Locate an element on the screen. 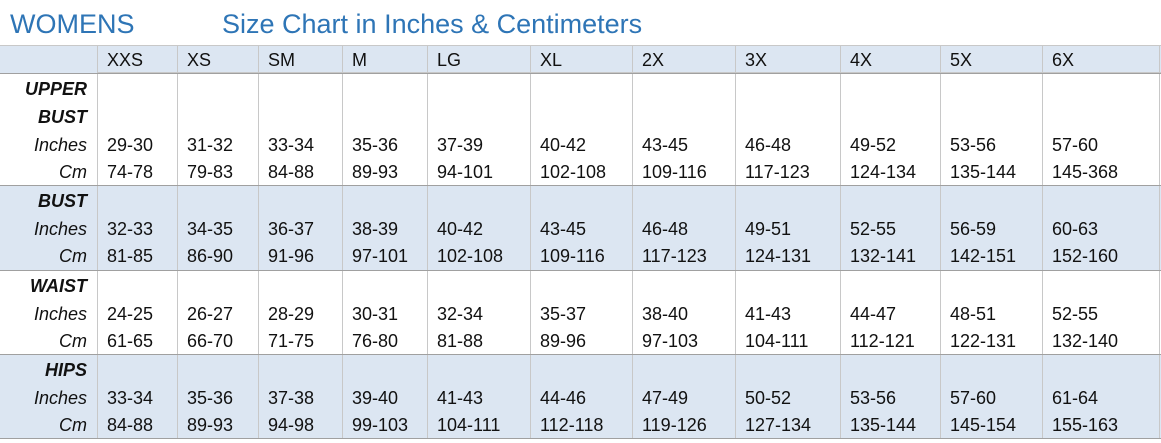 Image resolution: width=1161 pixels, height=443 pixels. cell: 48-51 is located at coordinates (973, 314).